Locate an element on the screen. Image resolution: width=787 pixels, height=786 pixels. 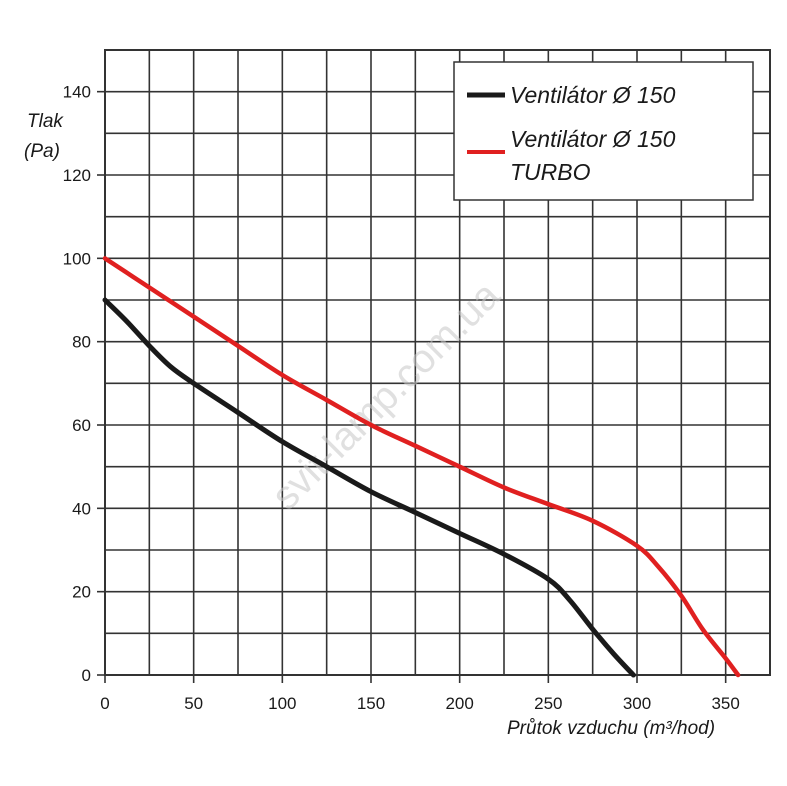
y-axis-title-line2: (Pa) is located at coordinates (42, 151).